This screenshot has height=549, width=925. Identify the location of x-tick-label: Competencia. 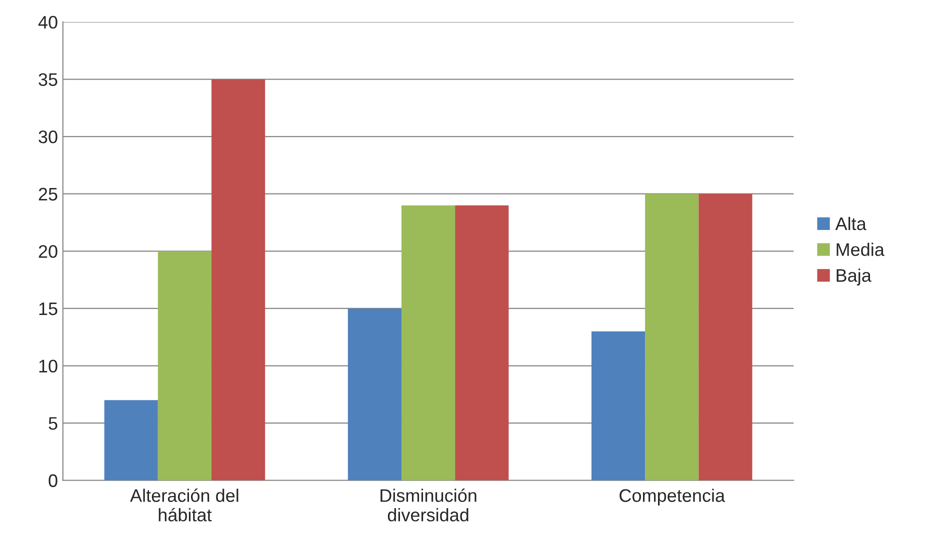
(673, 497).